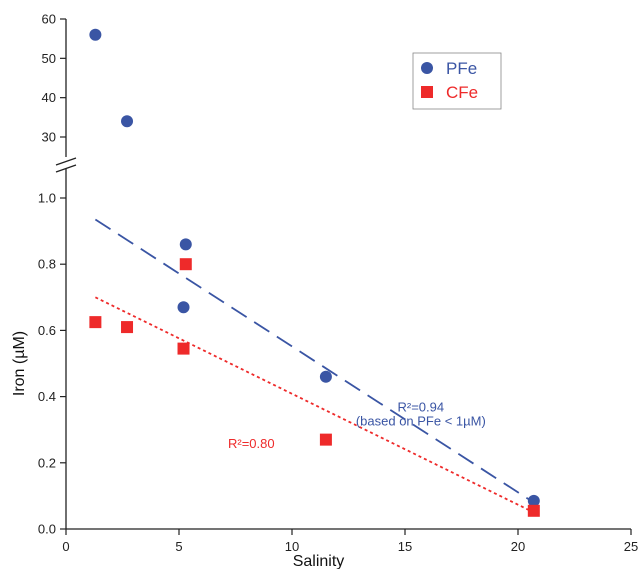 The height and width of the screenshot is (569, 643). What do you see at coordinates (631, 546) in the screenshot?
I see `x-tick-label: 25` at bounding box center [631, 546].